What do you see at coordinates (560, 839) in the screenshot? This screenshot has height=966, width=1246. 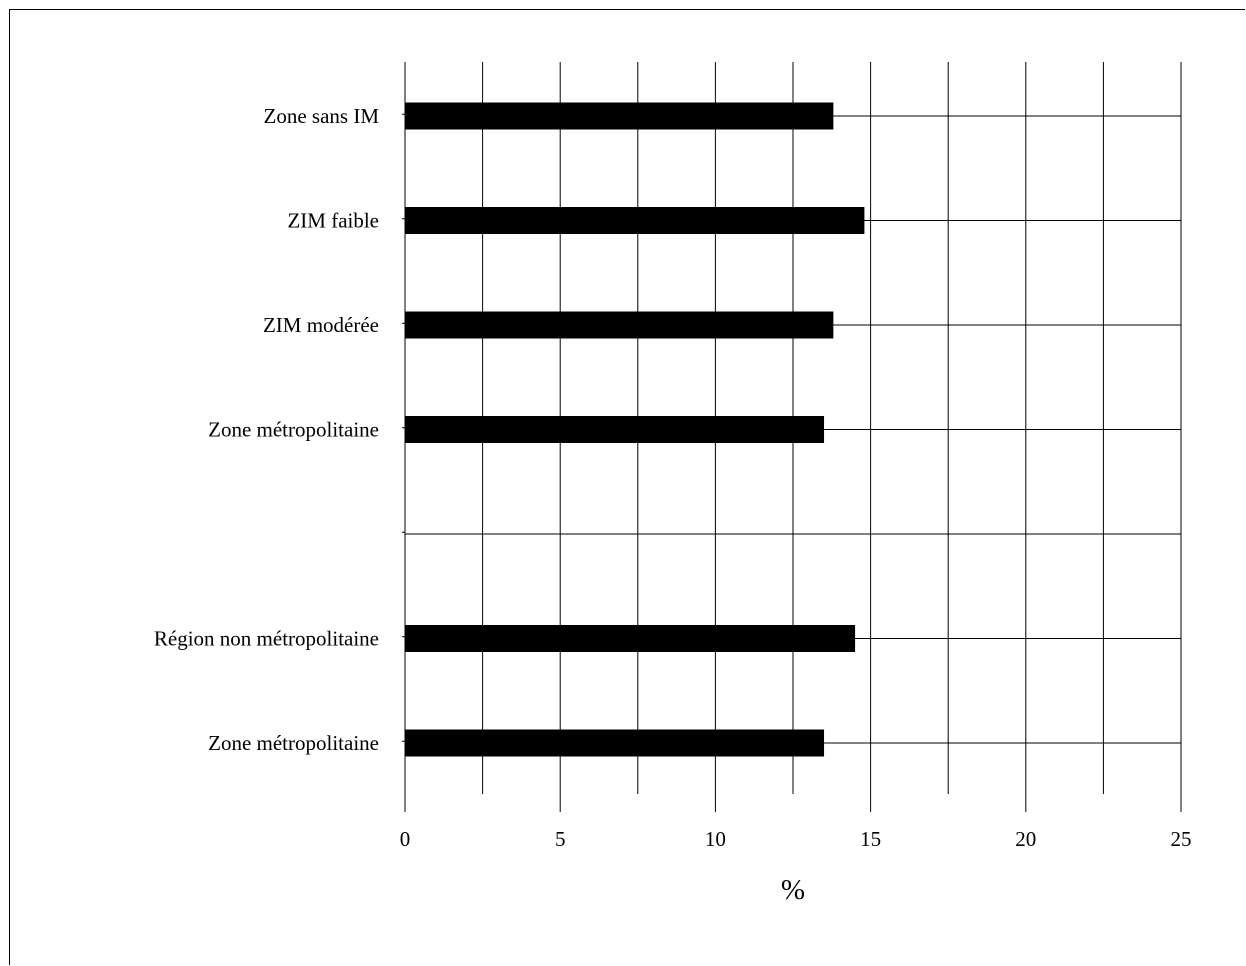 I see `x-tick-label: 5` at bounding box center [560, 839].